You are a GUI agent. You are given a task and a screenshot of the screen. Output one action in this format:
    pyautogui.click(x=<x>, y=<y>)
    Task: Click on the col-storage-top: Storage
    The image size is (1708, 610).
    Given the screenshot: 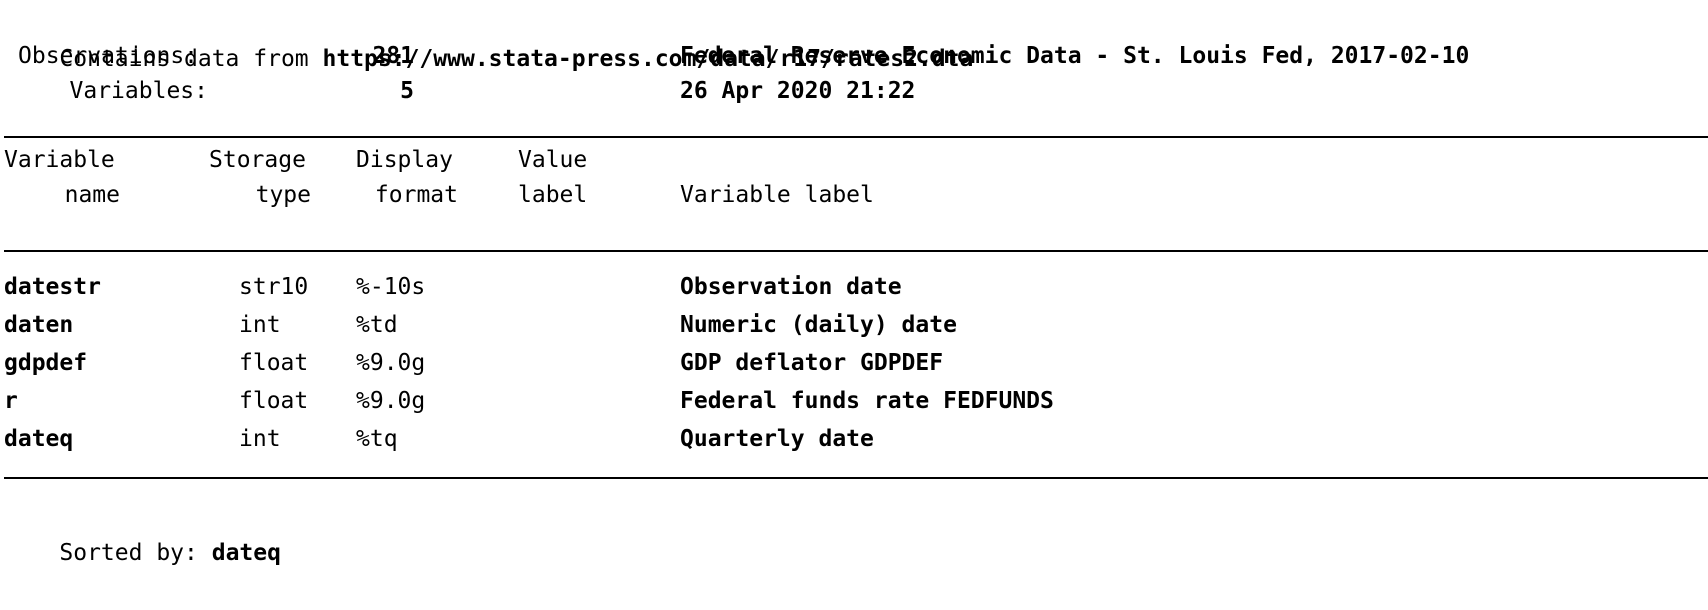 What is the action you would take?
    pyautogui.click(x=257, y=160)
    